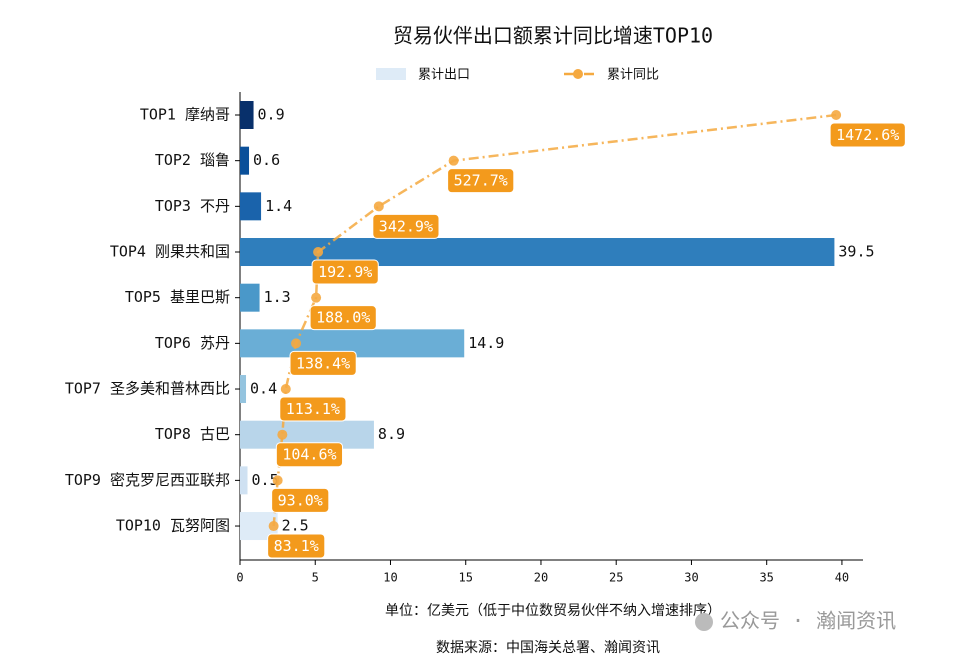 The height and width of the screenshot is (660, 960). I want to click on bar-value-label: 0.4, so click(263, 389).